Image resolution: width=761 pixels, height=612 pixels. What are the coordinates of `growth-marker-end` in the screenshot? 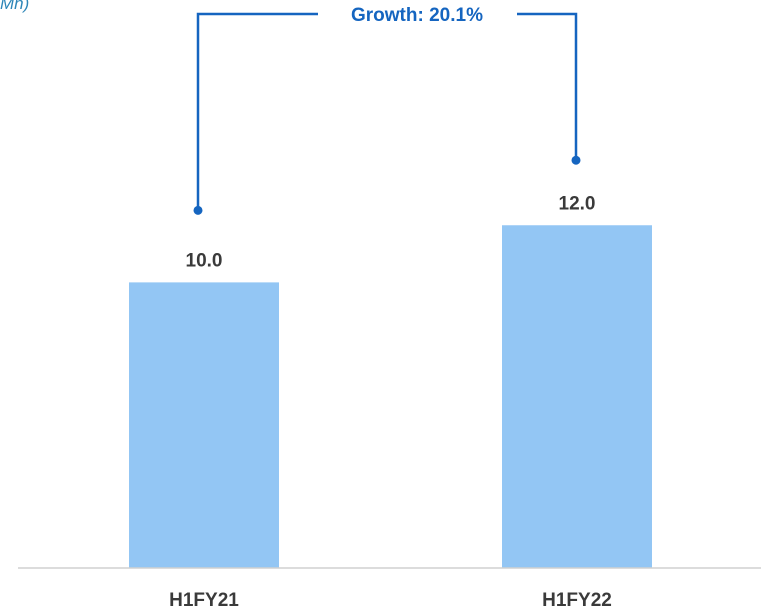 It's located at (576, 160).